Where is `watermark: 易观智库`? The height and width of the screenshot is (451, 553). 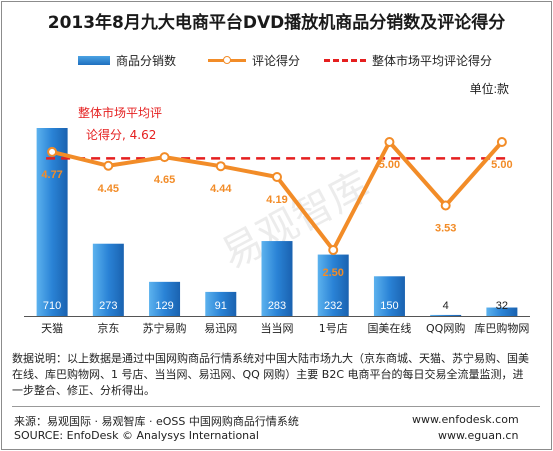 watermark: 易观智库 is located at coordinates (295, 221).